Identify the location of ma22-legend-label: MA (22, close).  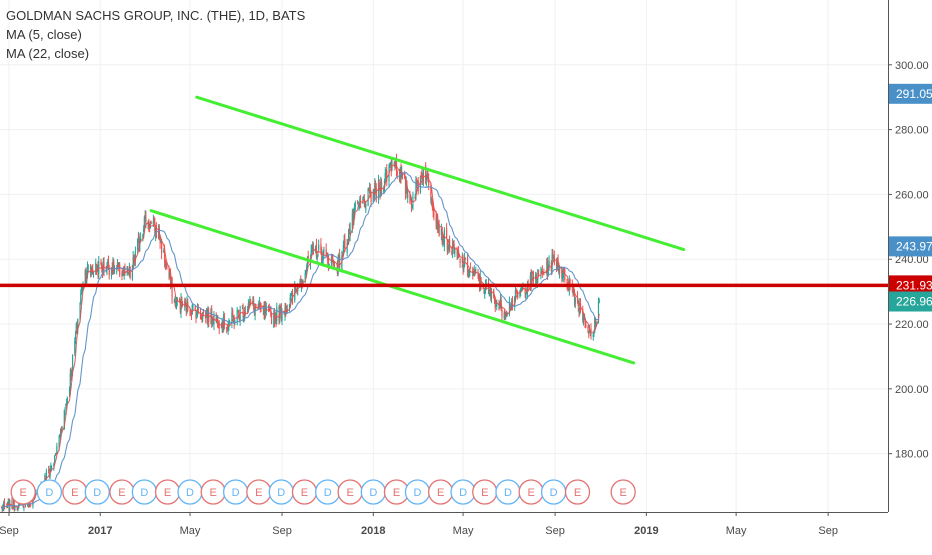
(48, 53).